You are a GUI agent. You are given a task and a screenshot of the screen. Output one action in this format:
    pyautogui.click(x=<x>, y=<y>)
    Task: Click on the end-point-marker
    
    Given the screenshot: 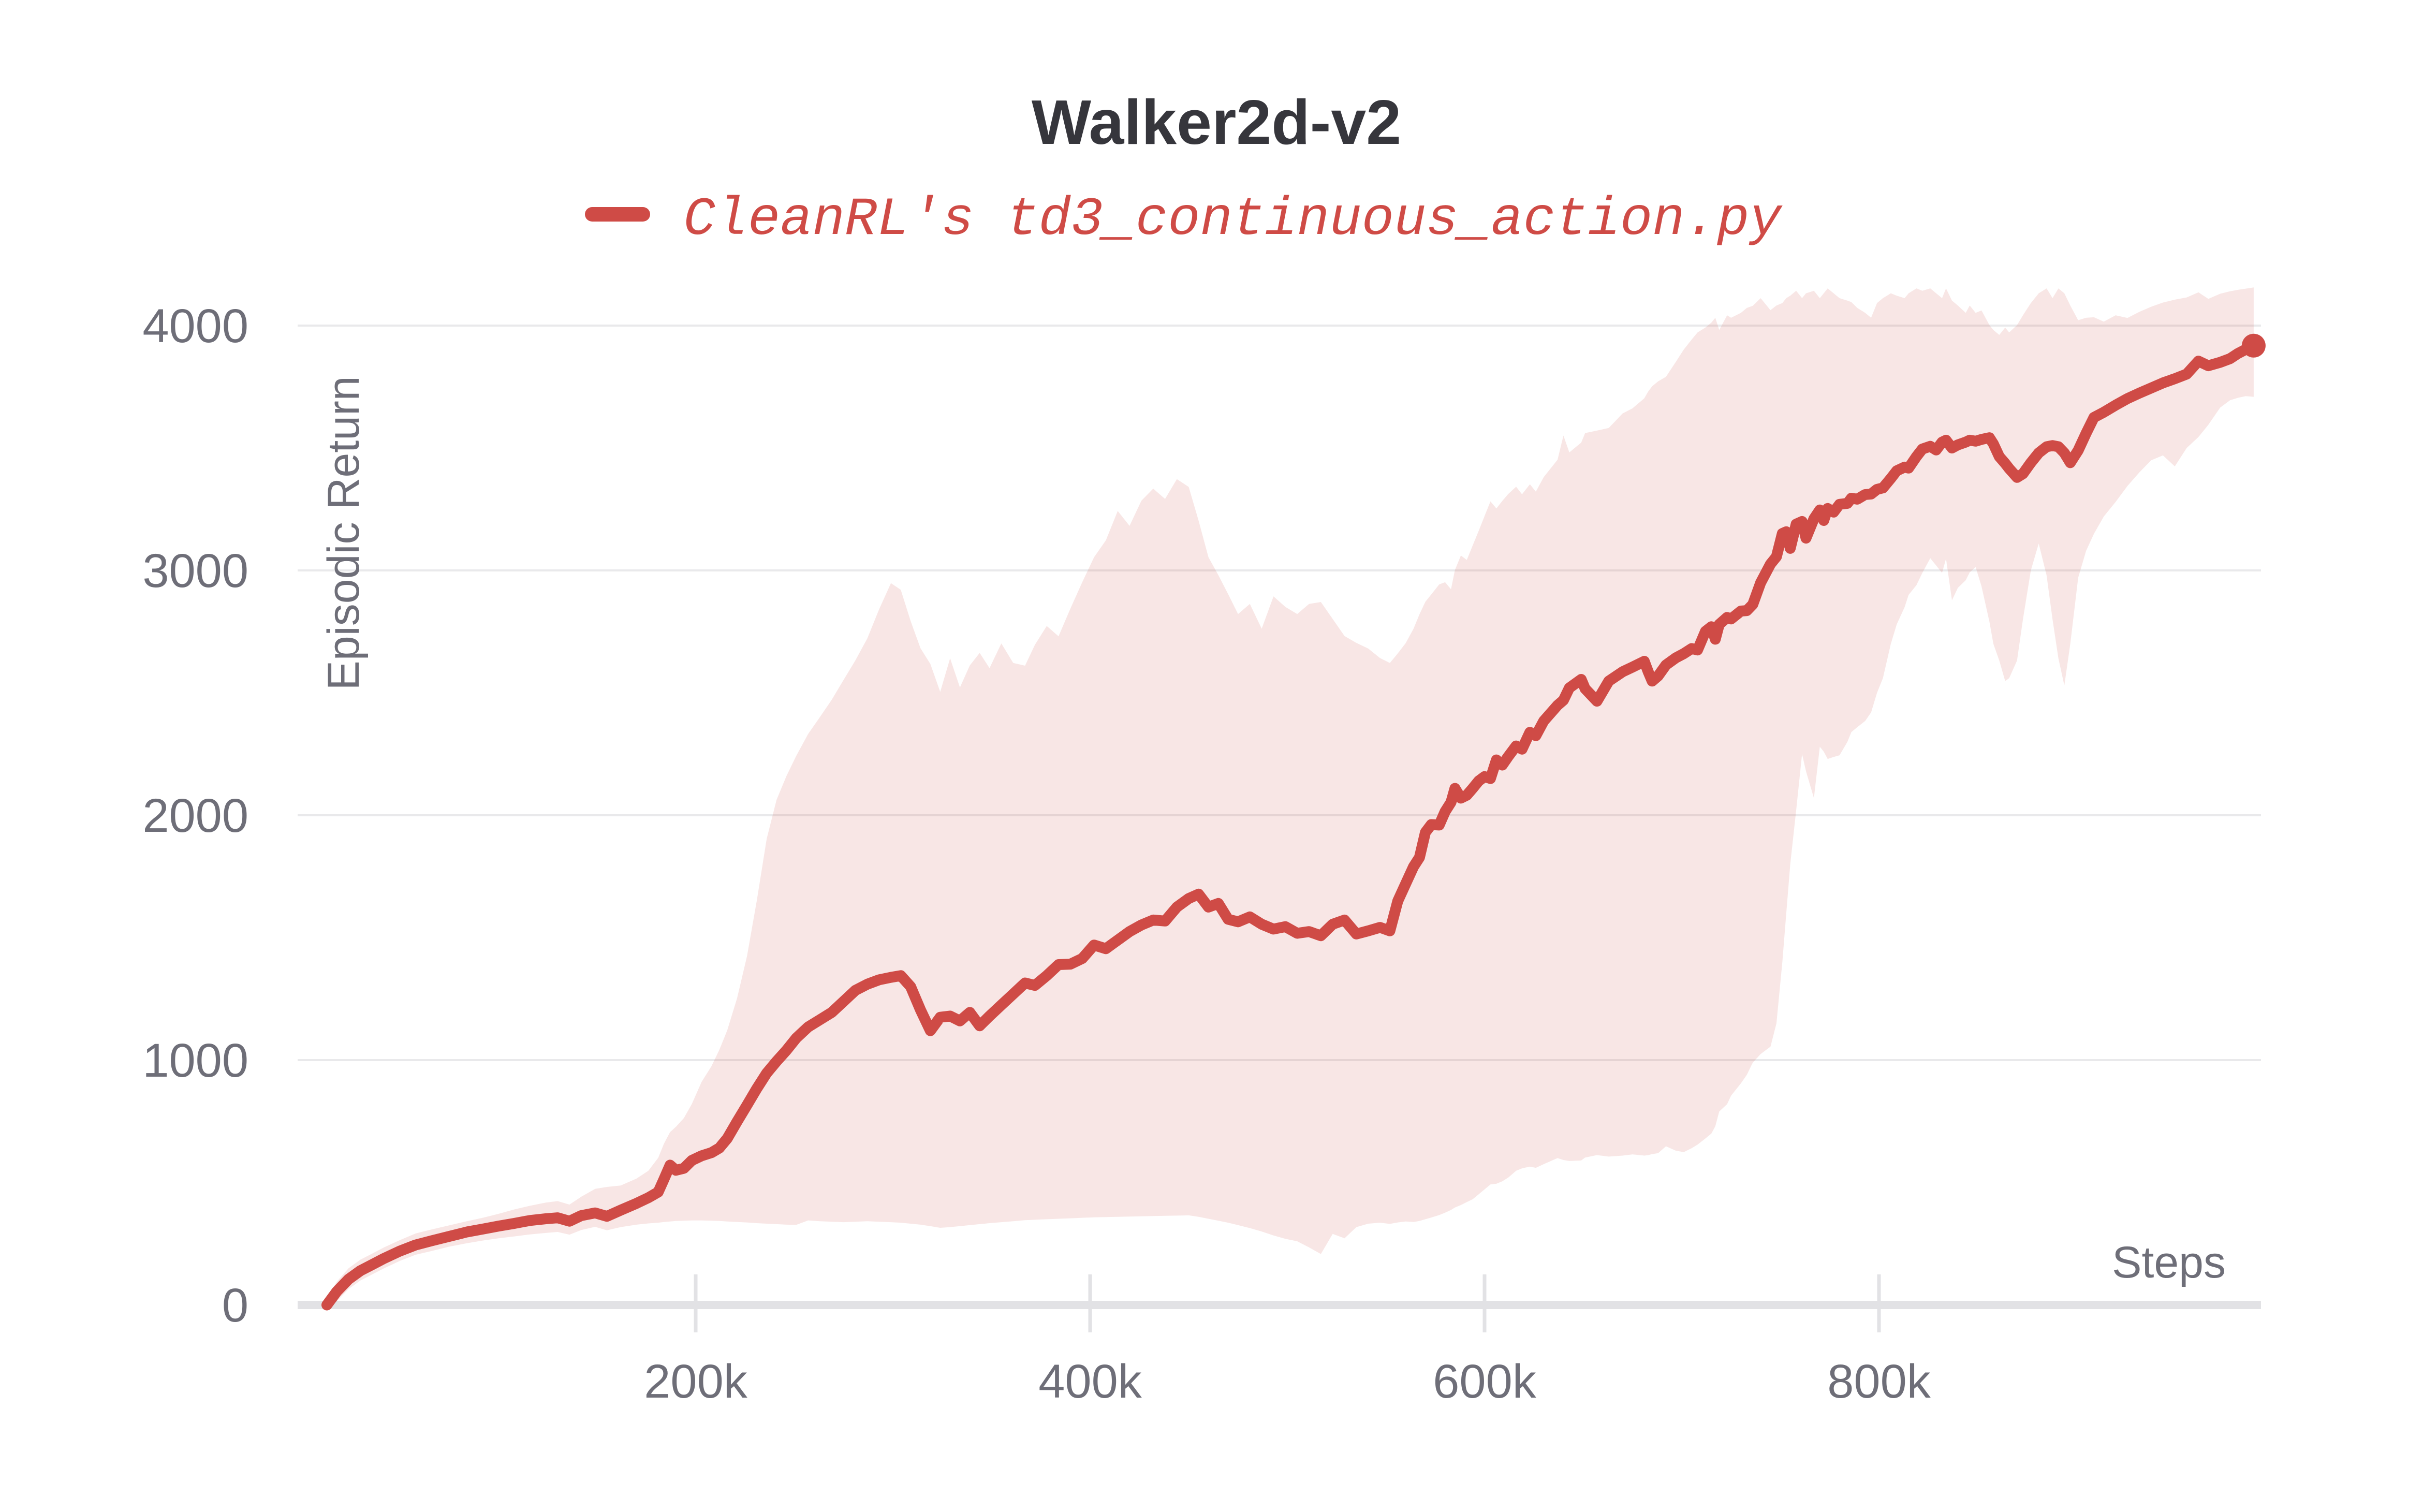 What is the action you would take?
    pyautogui.click(x=2254, y=345)
    